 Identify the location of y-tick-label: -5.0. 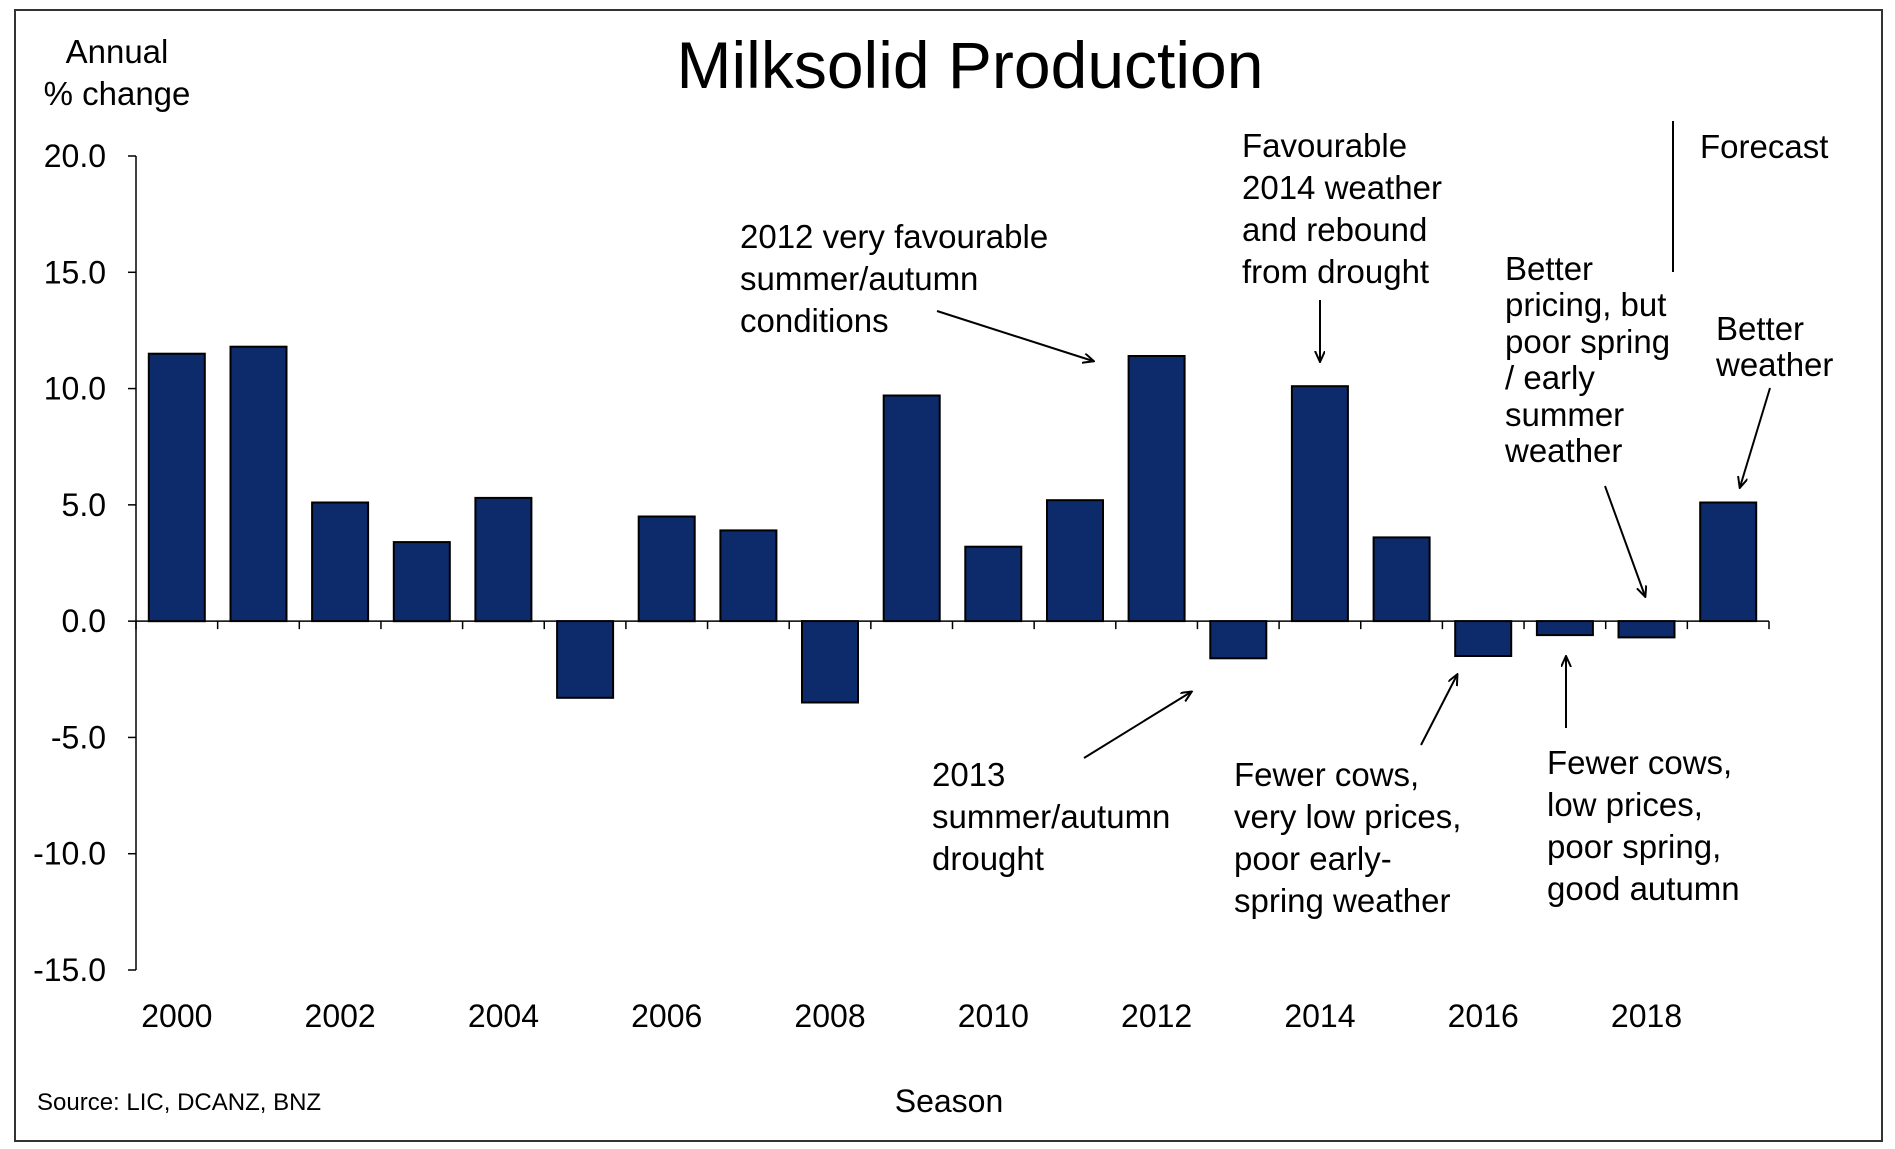
(78, 737).